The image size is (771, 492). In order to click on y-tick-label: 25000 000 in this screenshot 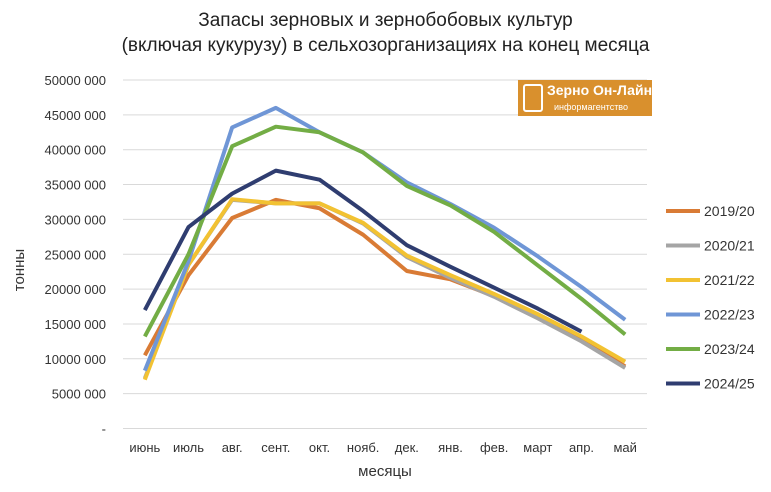, I will do `click(75, 254)`.